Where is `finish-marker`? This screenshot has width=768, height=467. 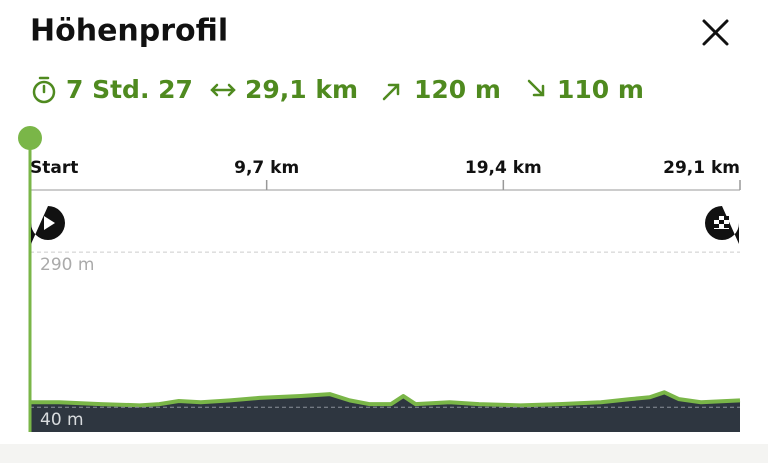
finish-marker is located at coordinates (722, 225).